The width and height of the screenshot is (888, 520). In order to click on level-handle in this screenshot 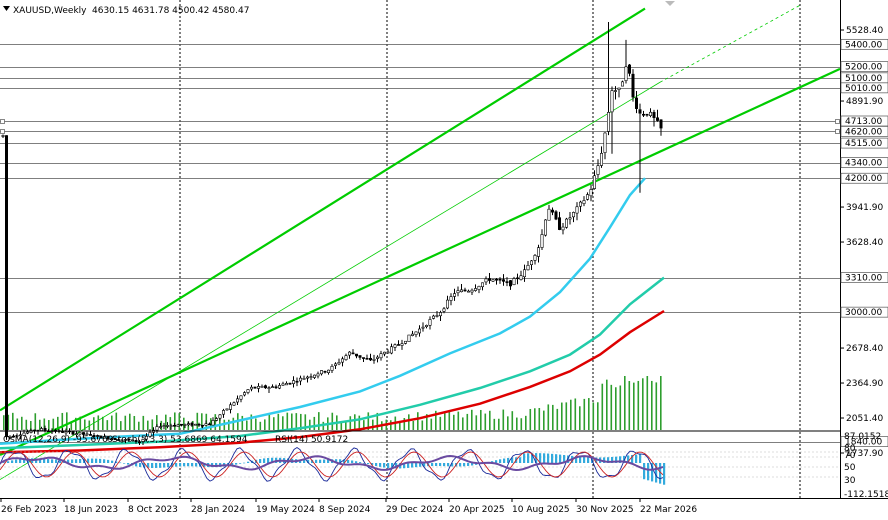, I will do `click(837, 131)`.